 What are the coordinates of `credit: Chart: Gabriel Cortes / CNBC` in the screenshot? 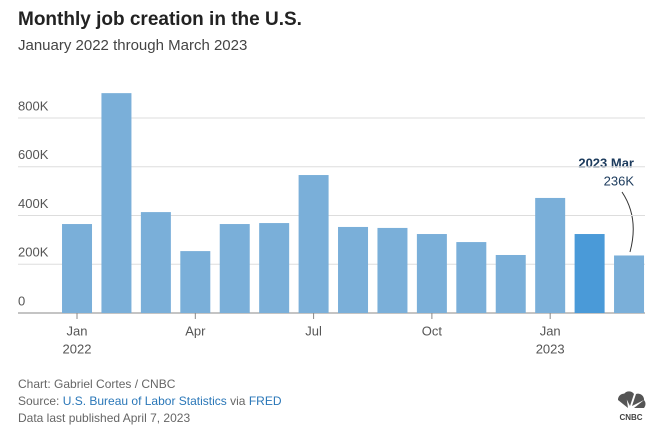 It's located at (97, 384).